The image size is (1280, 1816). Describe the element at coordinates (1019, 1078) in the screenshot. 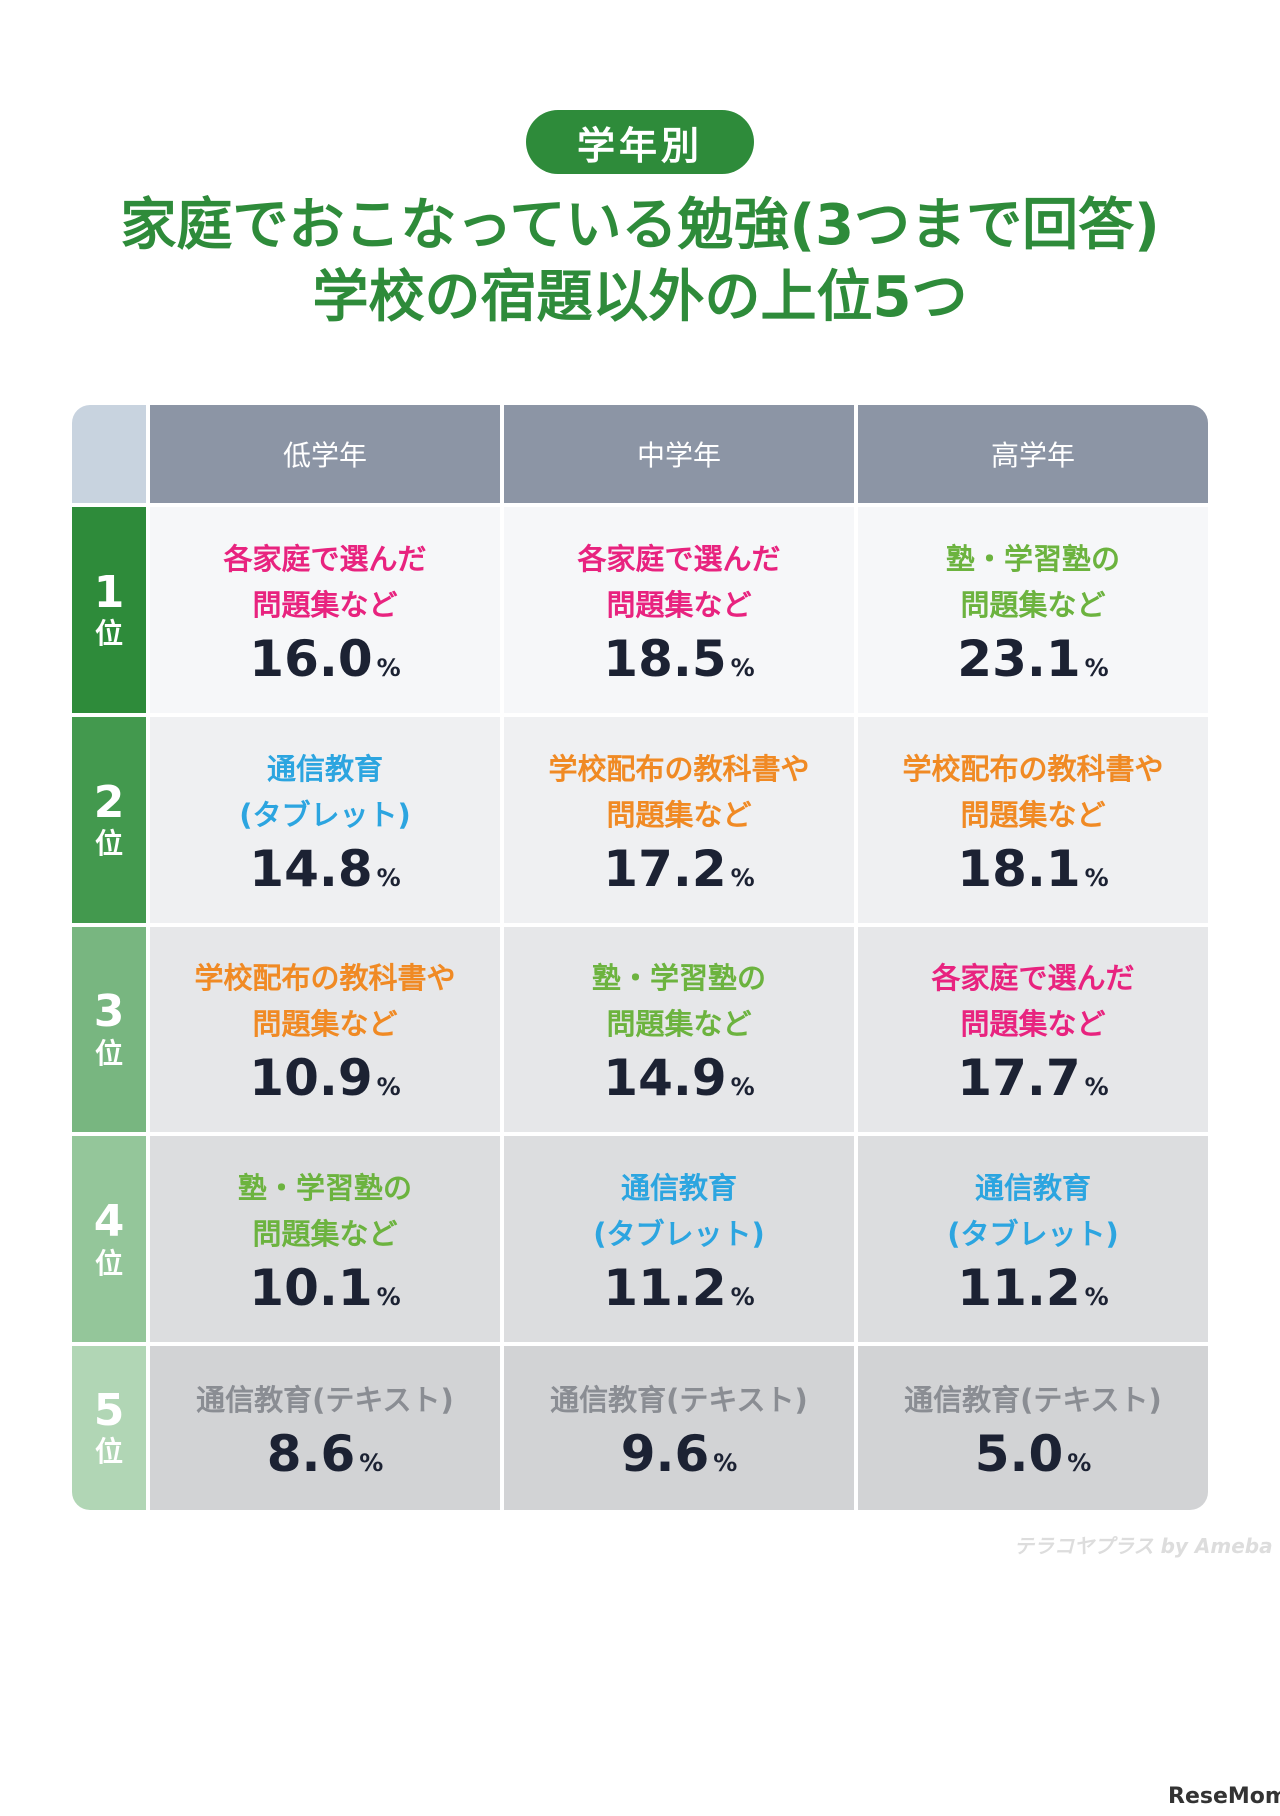

I see `percentage-number: 17.7` at that location.